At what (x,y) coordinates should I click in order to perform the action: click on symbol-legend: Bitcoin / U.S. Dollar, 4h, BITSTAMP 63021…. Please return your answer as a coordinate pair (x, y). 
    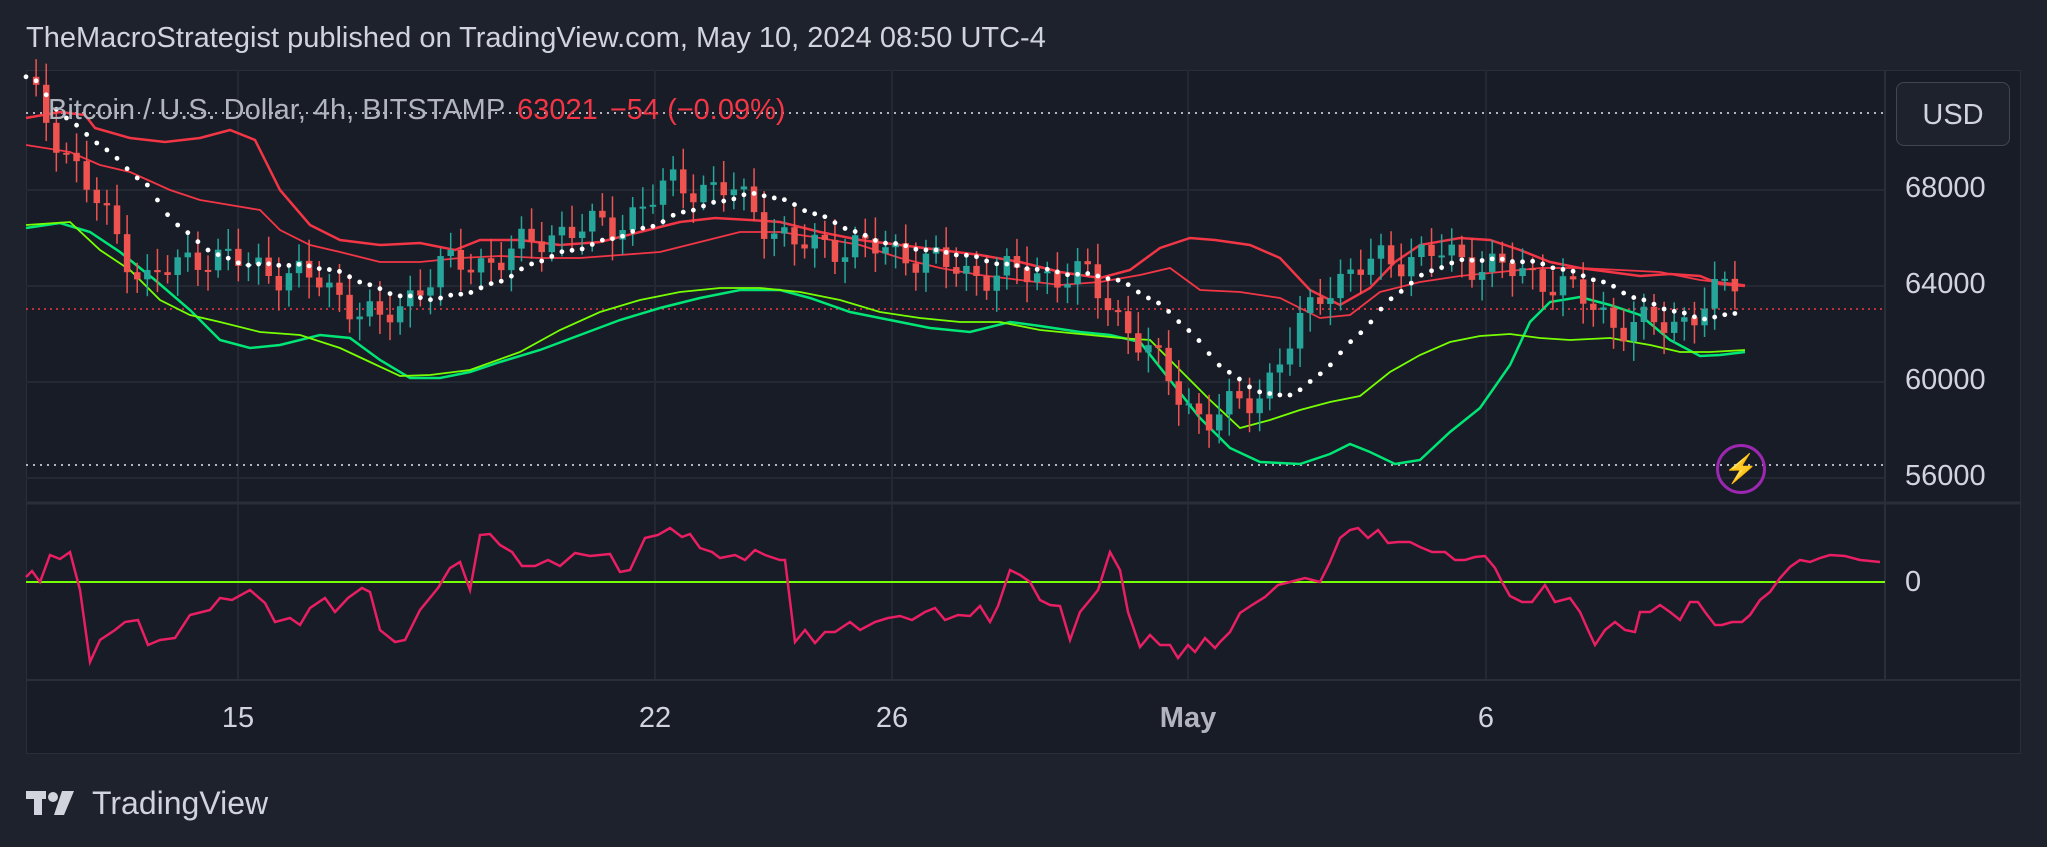
    Looking at the image, I should click on (417, 110).